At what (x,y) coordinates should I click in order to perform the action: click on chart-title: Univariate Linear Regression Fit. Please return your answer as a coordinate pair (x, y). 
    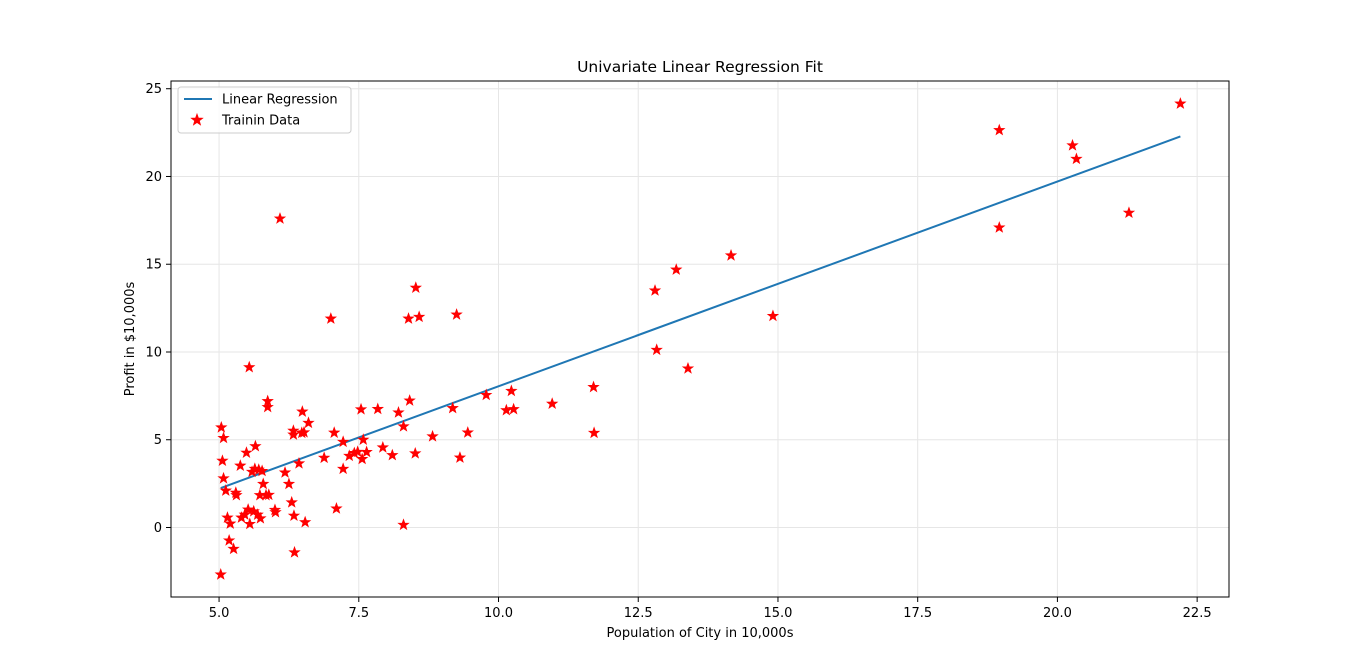
    Looking at the image, I should click on (700, 67).